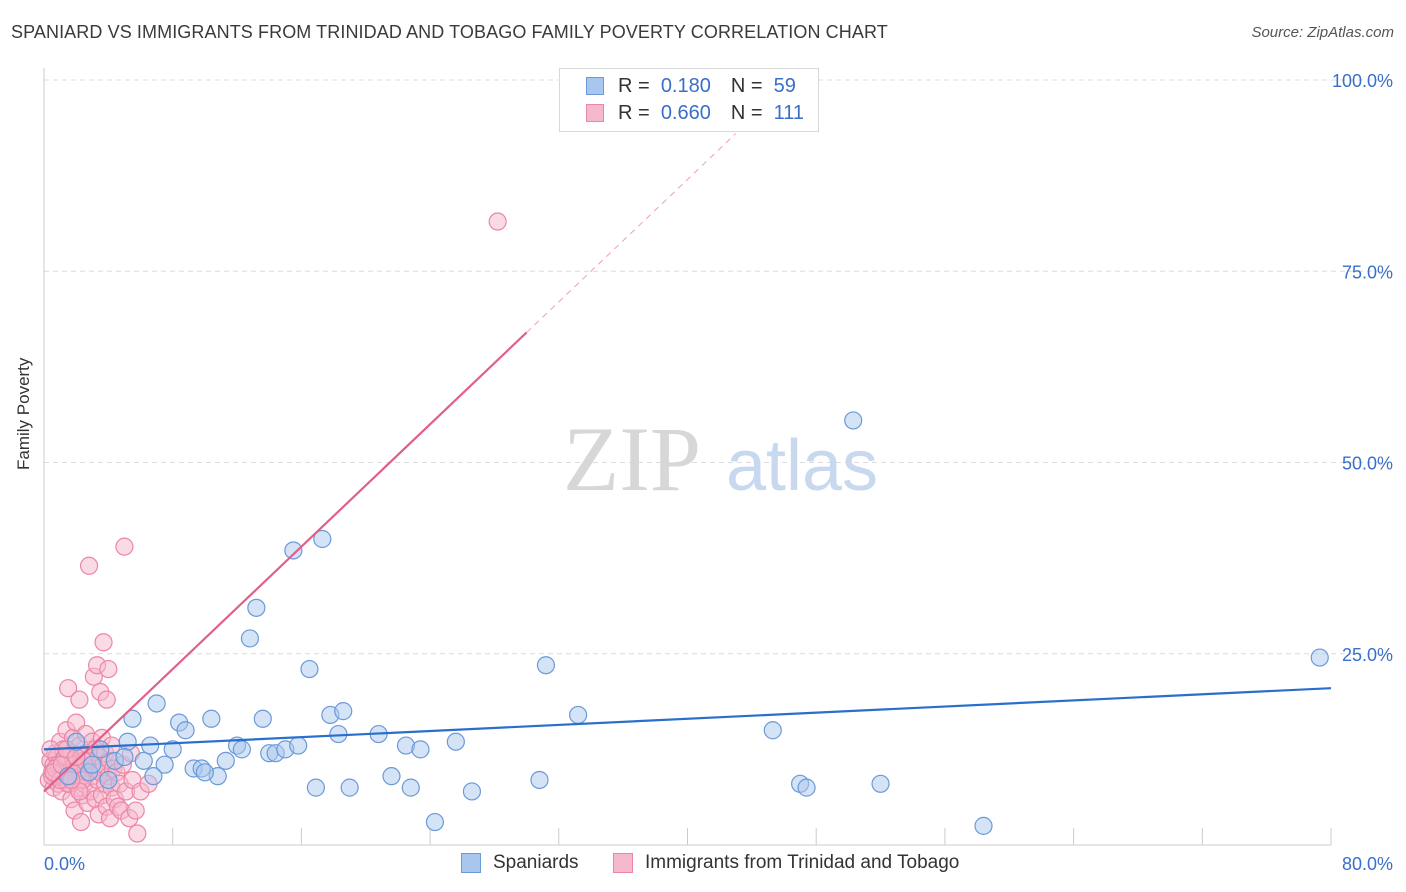 This screenshot has width=1406, height=892. I want to click on bottom-legend-trinidad: Immigrants from Trinidad and Tobago, so click(786, 863).